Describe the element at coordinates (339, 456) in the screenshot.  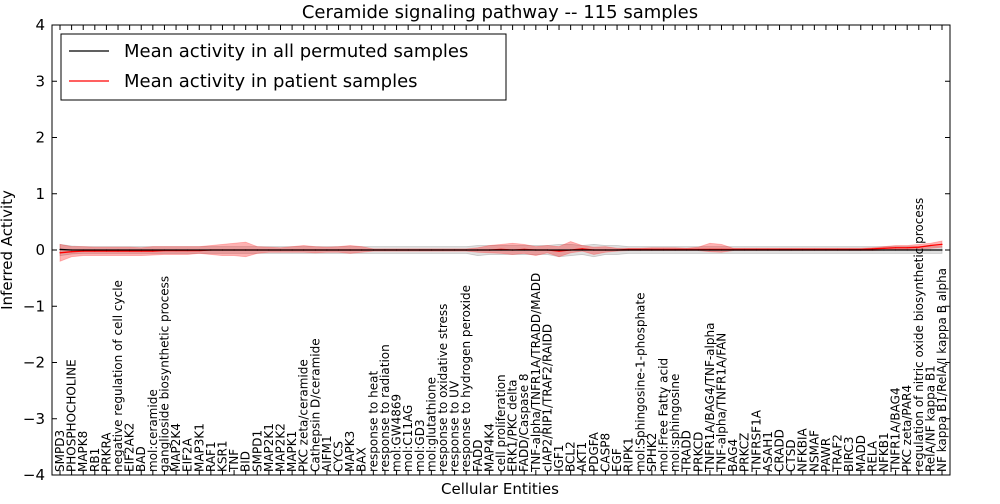
I see `entity-label: CYCS` at that location.